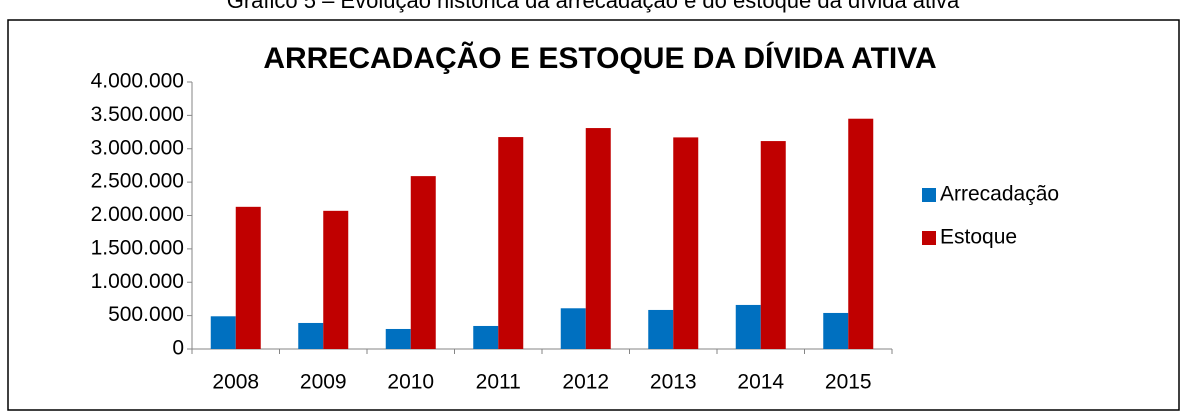 This screenshot has height=416, width=1186. Describe the element at coordinates (585, 382) in the screenshot. I see `x-tick-label: 2012` at that location.